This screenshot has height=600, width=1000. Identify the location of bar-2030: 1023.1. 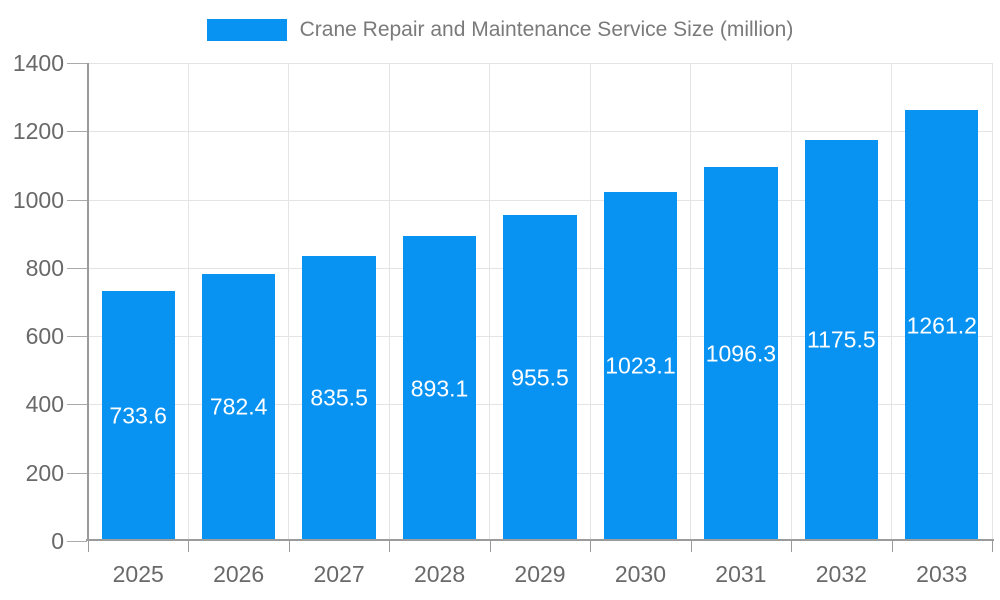
(640, 366).